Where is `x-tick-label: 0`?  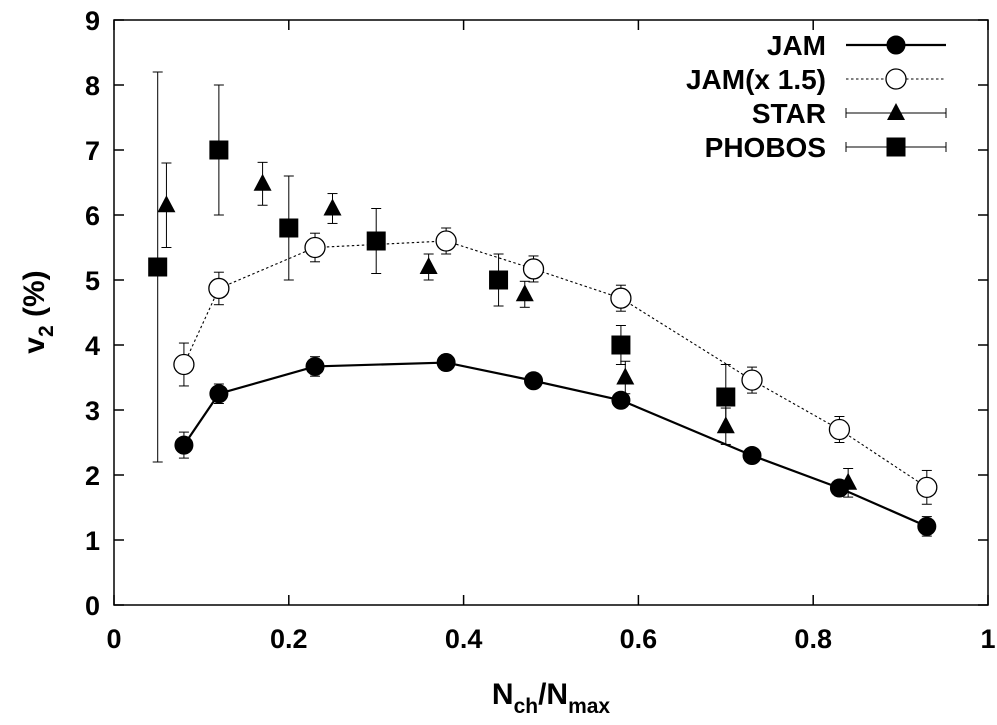
x-tick-label: 0 is located at coordinates (113, 639).